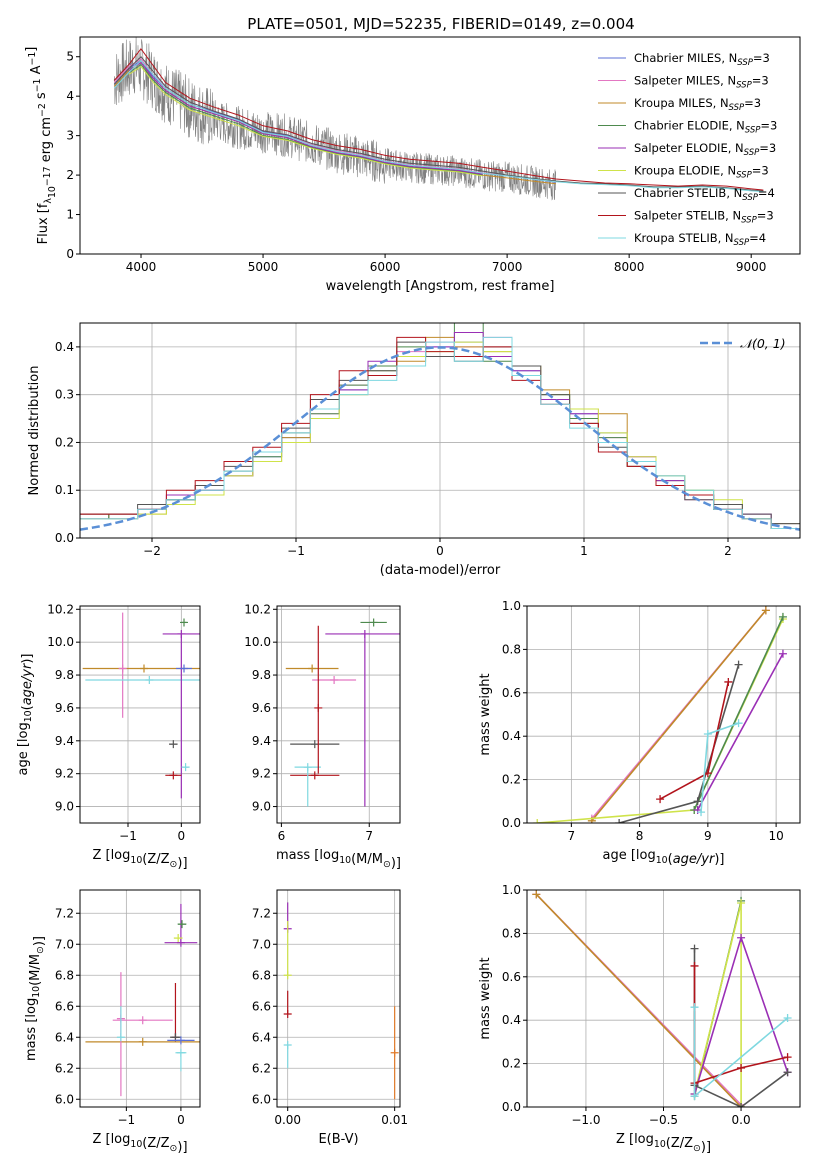 The height and width of the screenshot is (1174, 819). Describe the element at coordinates (141, 267) in the screenshot. I see `x-tick-label: 4000` at that location.